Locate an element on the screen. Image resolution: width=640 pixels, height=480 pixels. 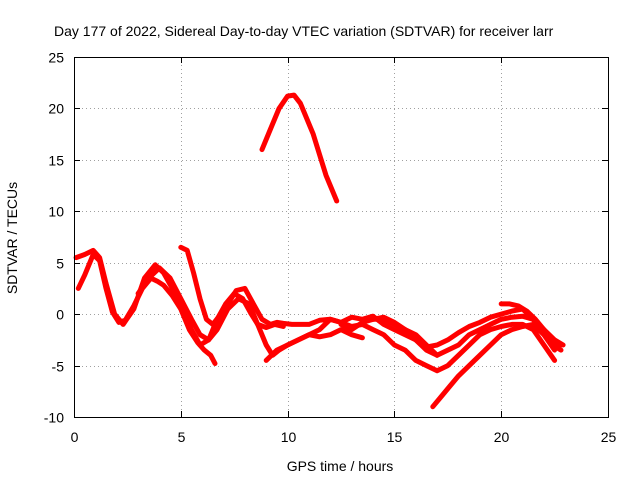
x-tick-label: 10 is located at coordinates (289, 437).